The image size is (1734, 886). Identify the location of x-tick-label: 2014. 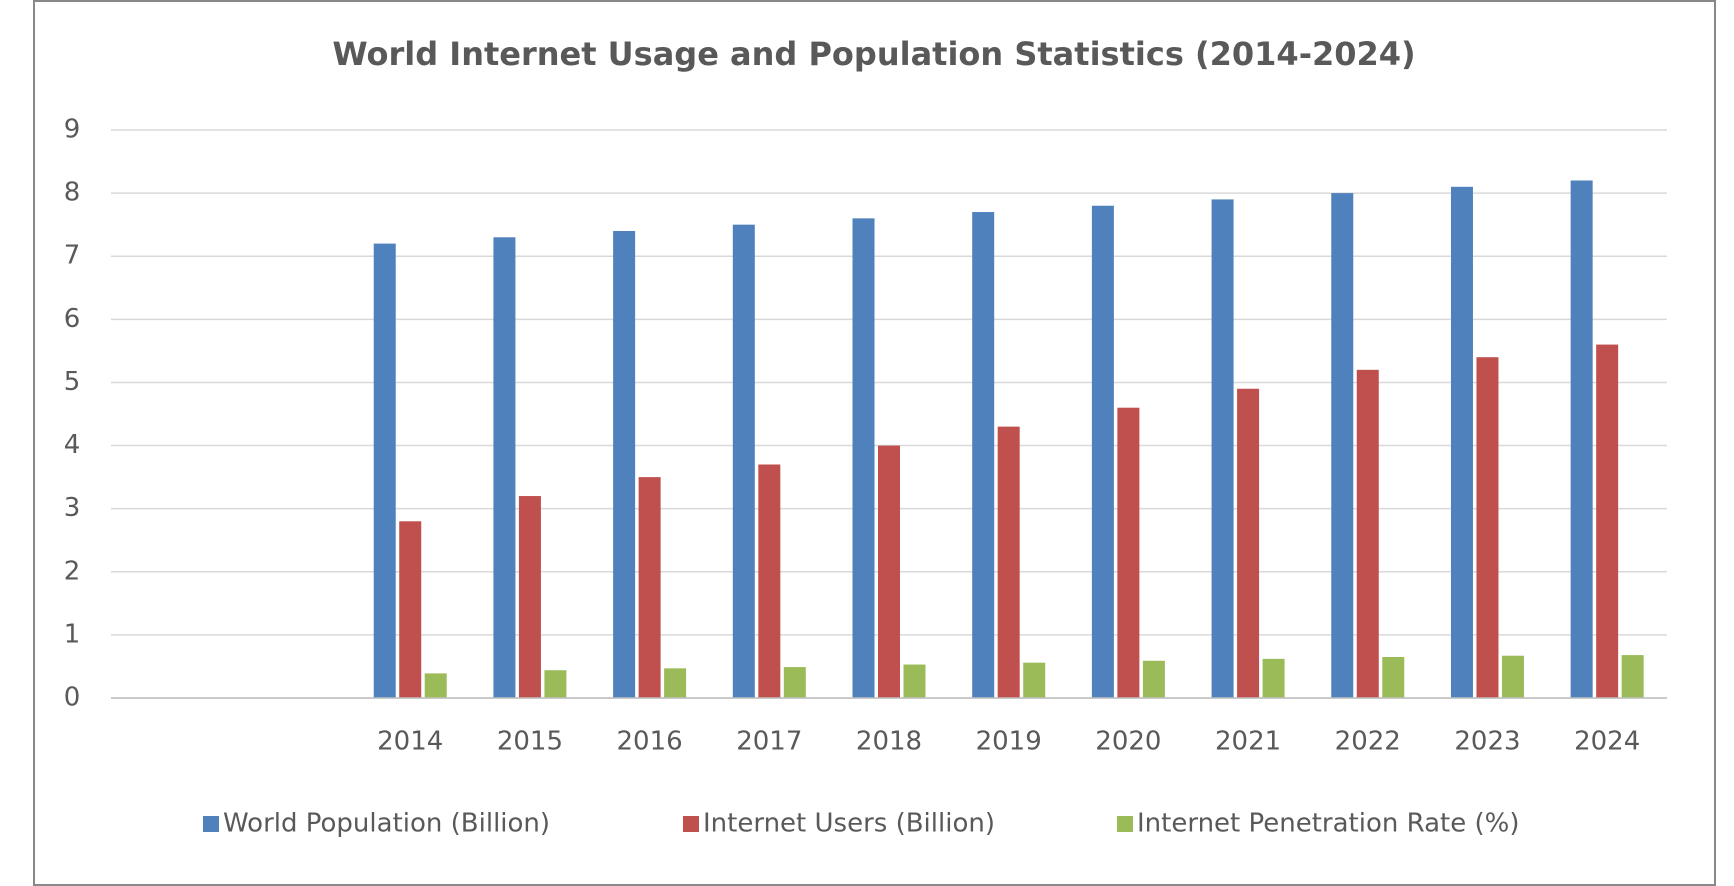
(410, 742).